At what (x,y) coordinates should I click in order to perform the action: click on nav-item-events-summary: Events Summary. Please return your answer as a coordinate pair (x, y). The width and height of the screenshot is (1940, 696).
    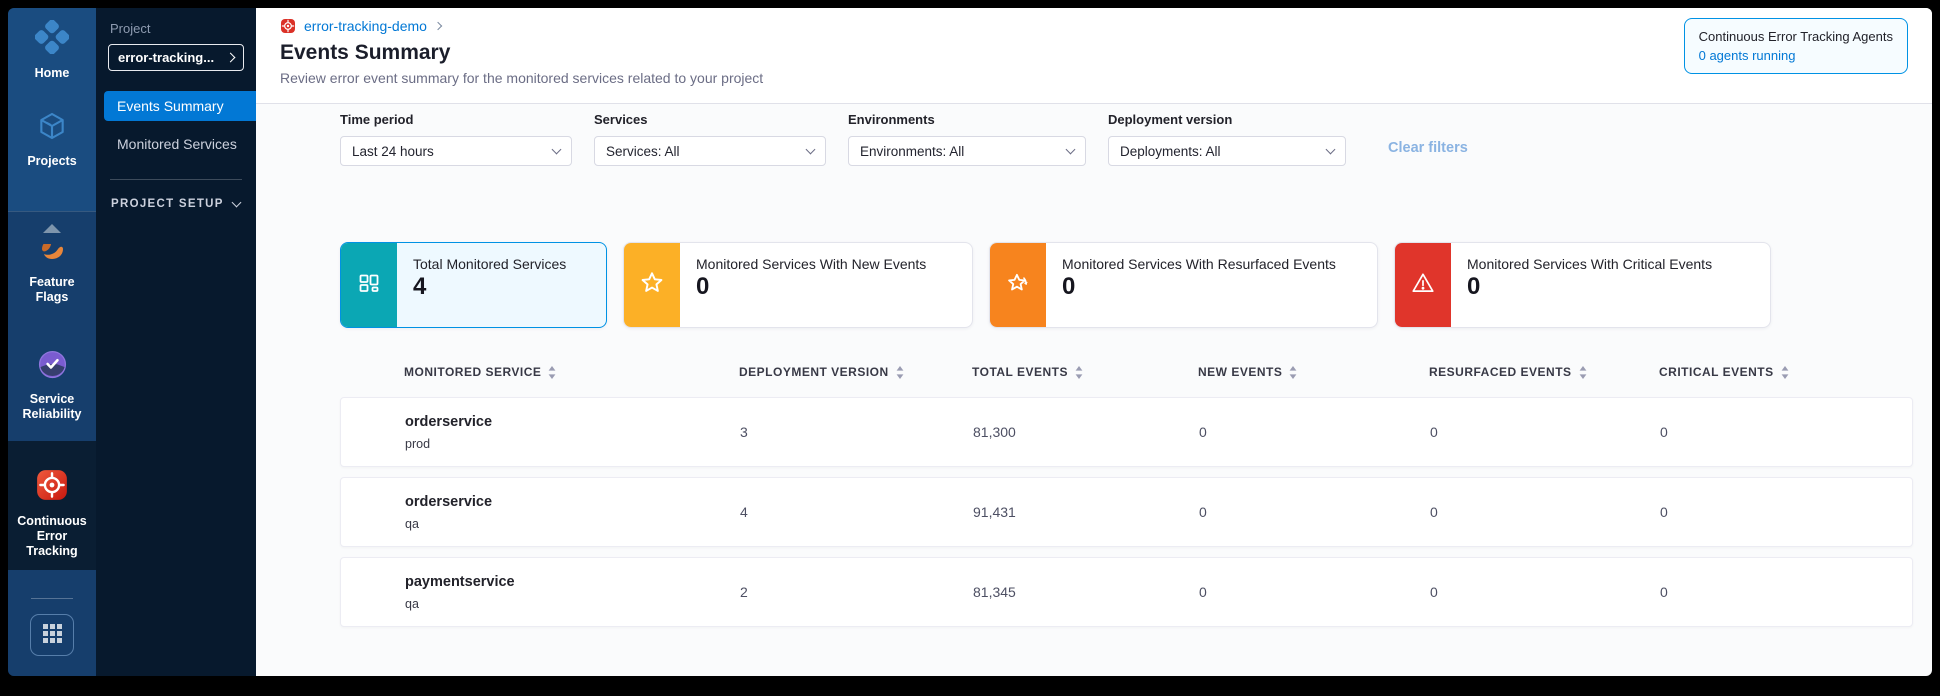
    Looking at the image, I should click on (180, 106).